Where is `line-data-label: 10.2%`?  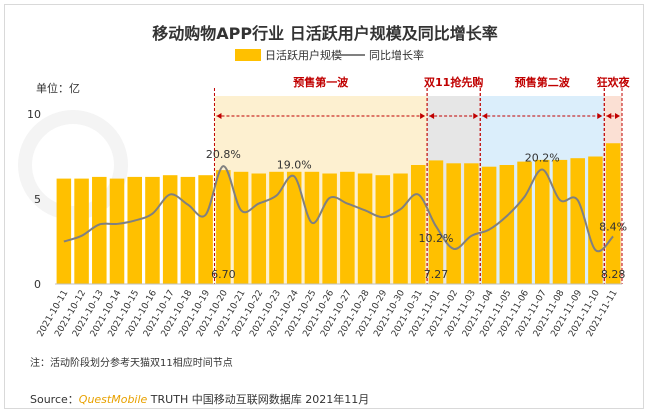
line-data-label: 10.2% is located at coordinates (435, 238).